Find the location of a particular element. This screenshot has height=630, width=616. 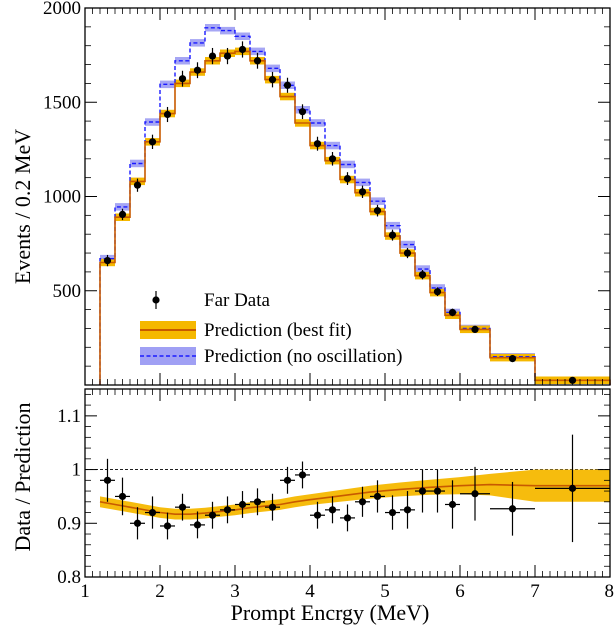

x-tick-label: 7 is located at coordinates (535, 591).